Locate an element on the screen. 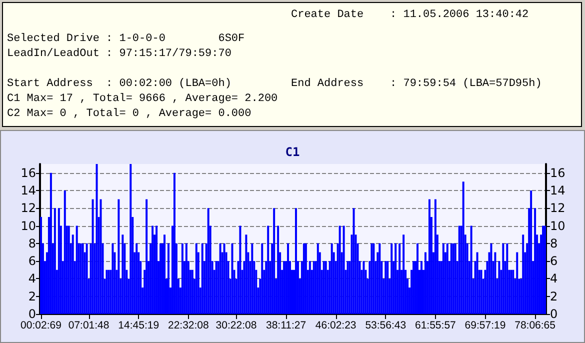  x-tick-label: 30:22:08 is located at coordinates (236, 326).